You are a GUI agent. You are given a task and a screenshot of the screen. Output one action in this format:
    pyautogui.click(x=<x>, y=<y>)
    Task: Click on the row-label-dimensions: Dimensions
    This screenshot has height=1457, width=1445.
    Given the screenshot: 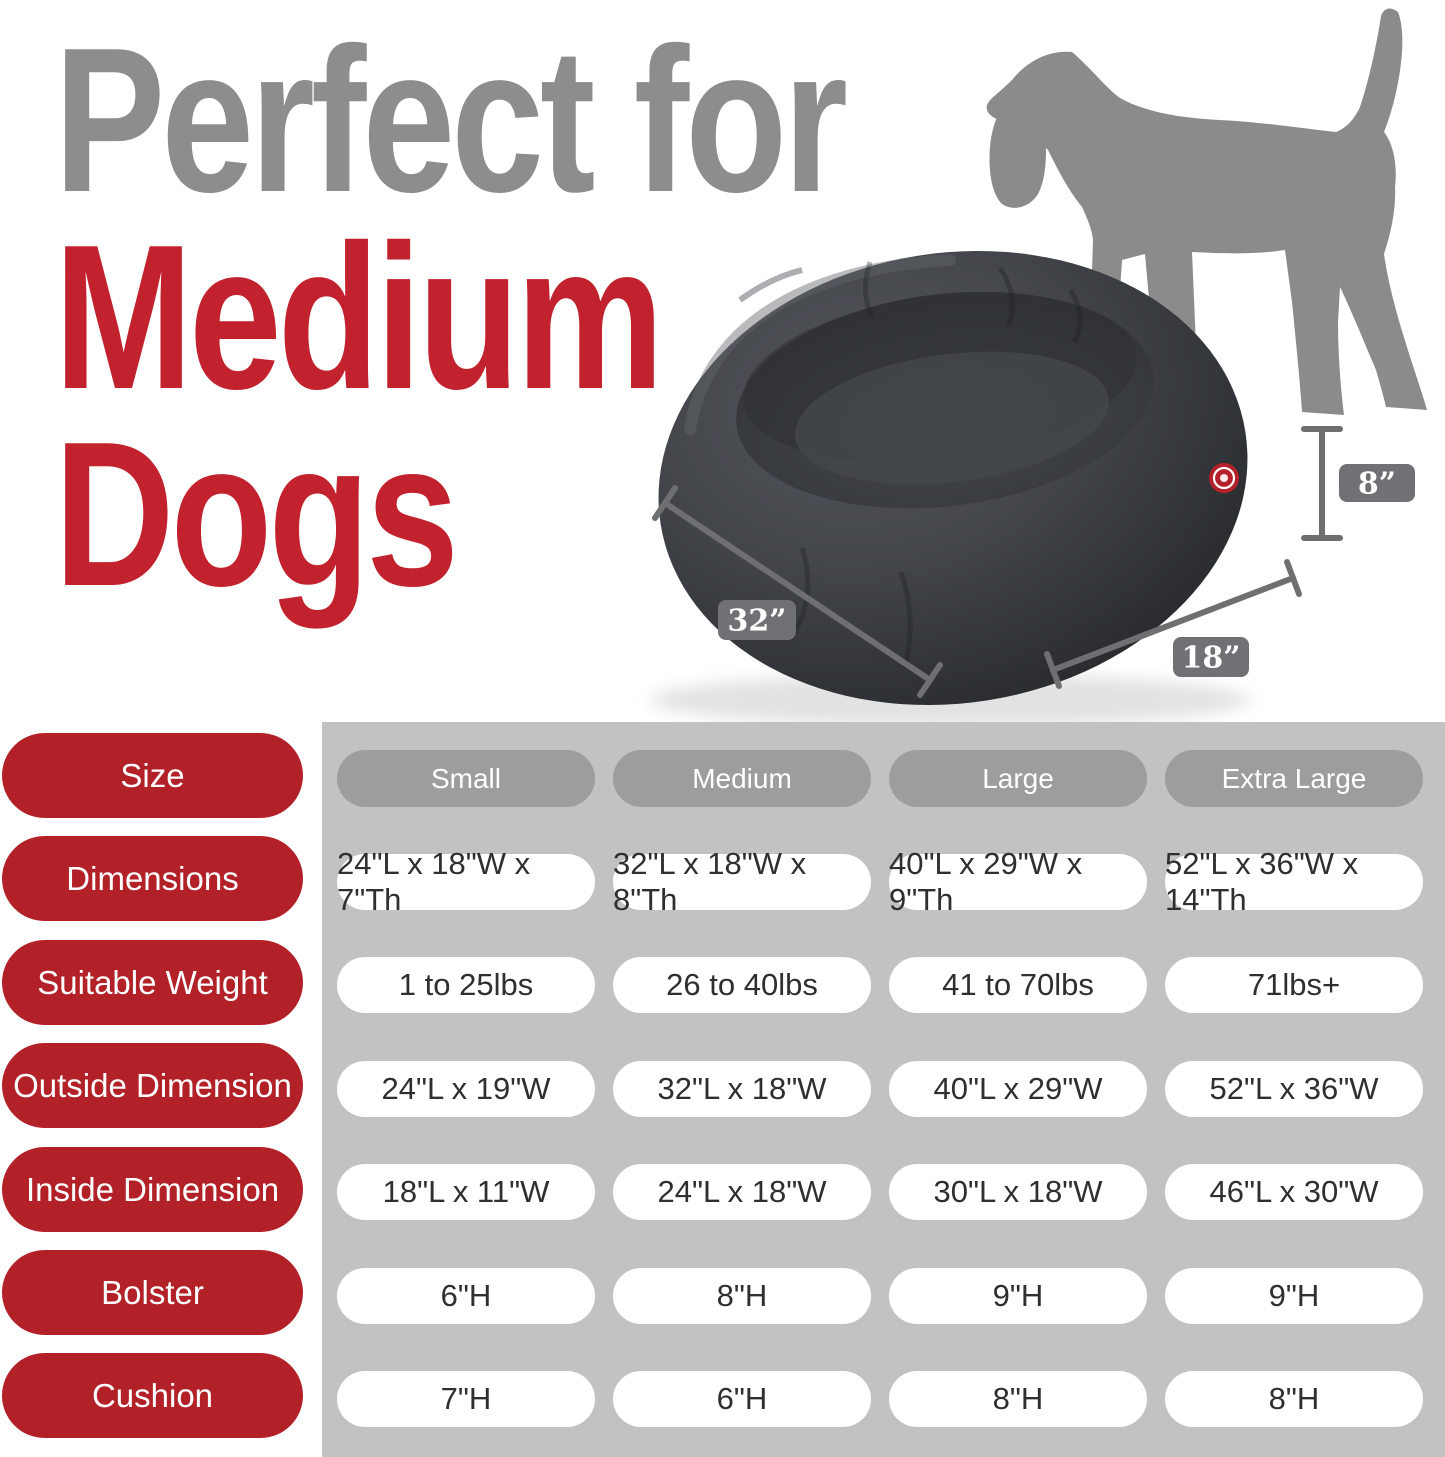 What is the action you would take?
    pyautogui.click(x=152, y=878)
    